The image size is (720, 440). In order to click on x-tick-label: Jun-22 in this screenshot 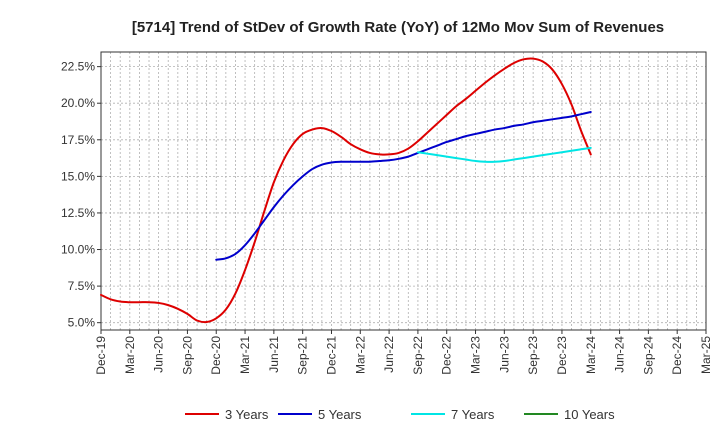, I will do `click(389, 354)`.